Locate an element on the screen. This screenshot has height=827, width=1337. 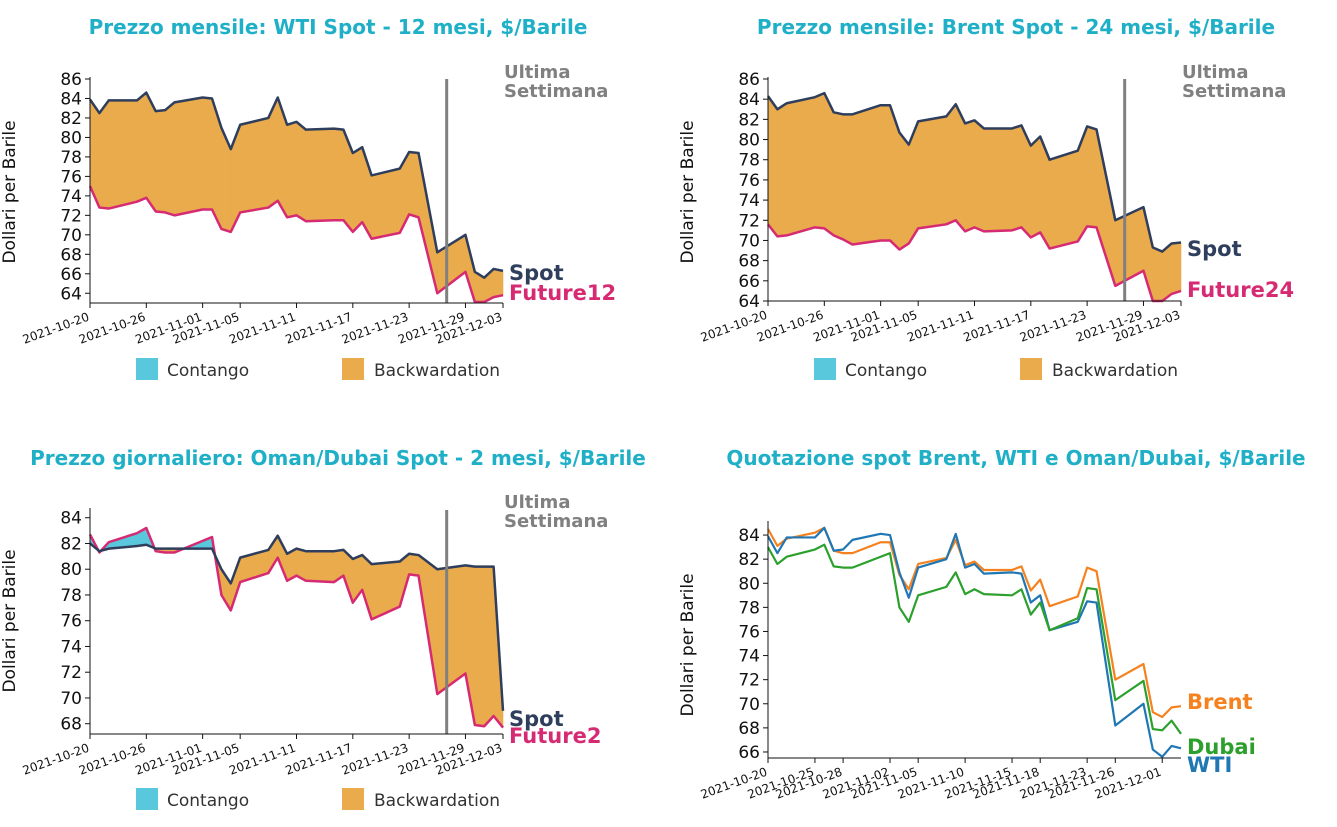
spot-series-line is located at coordinates (974, 172).